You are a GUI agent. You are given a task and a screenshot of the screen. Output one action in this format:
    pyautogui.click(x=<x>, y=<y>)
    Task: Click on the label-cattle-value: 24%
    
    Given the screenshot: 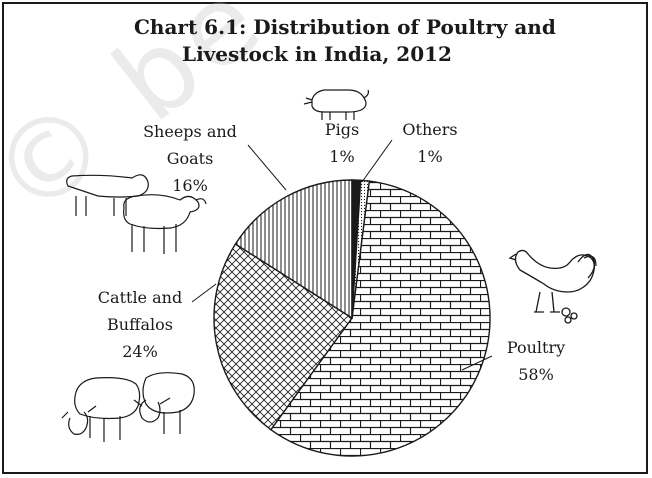 What is the action you would take?
    pyautogui.click(x=140, y=351)
    